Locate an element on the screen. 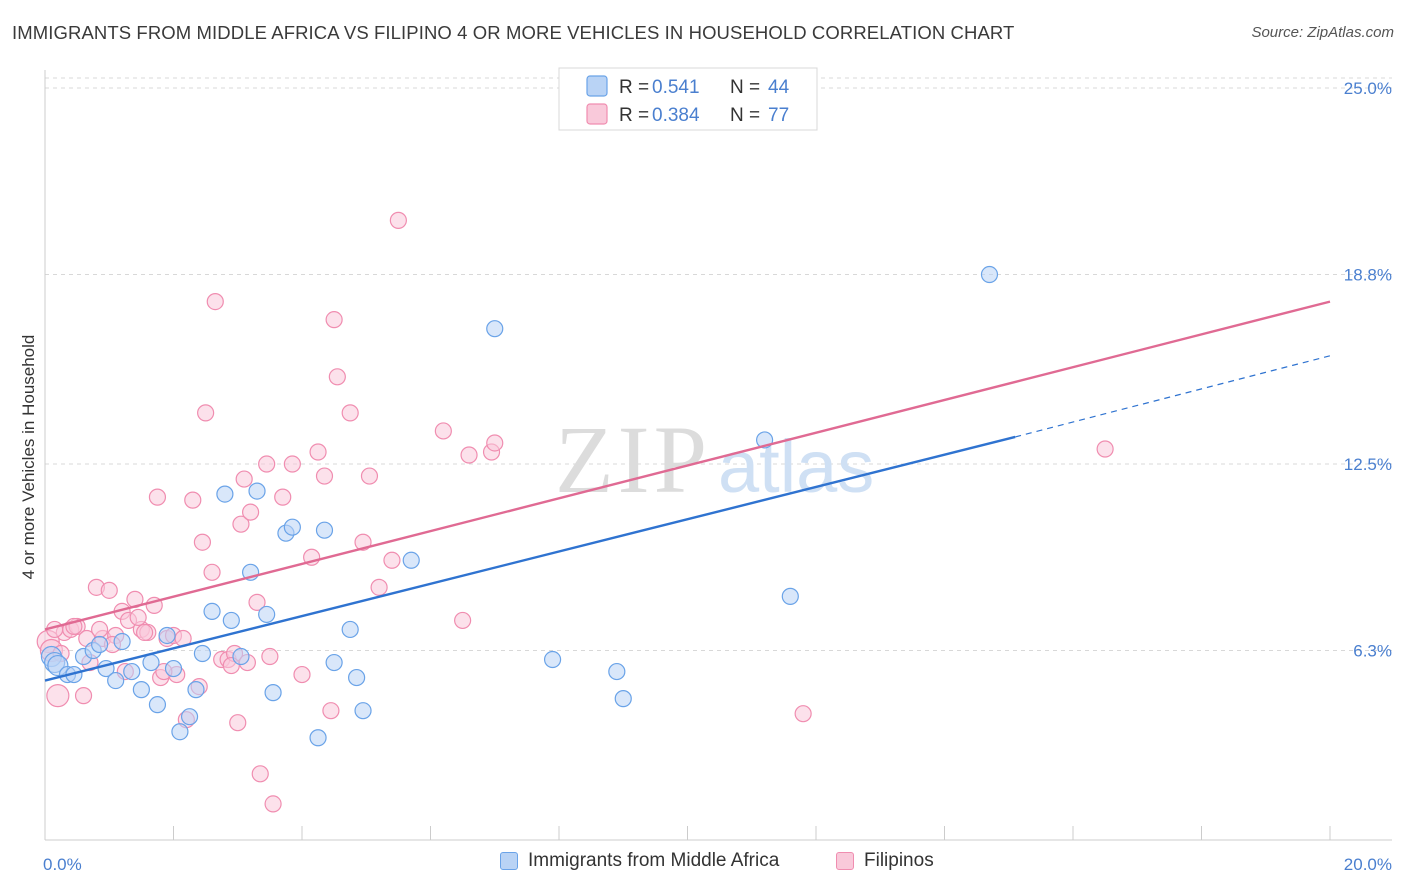  y-tick-label-2: 18.8% is located at coordinates (1368, 275).